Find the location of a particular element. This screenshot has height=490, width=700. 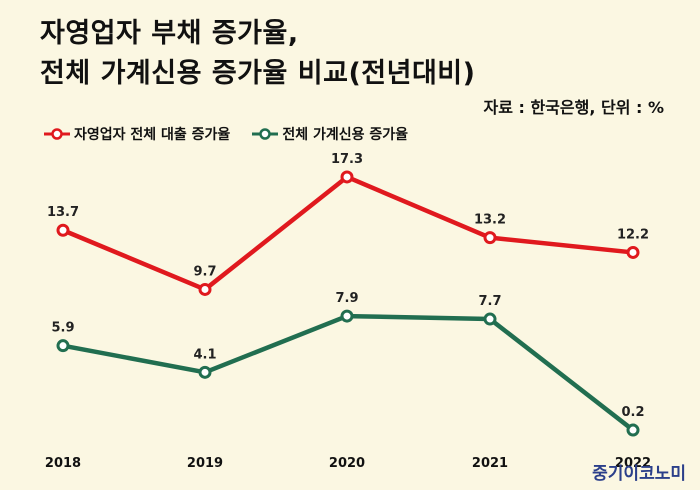

data-label-0-4: 12.2 is located at coordinates (633, 234).